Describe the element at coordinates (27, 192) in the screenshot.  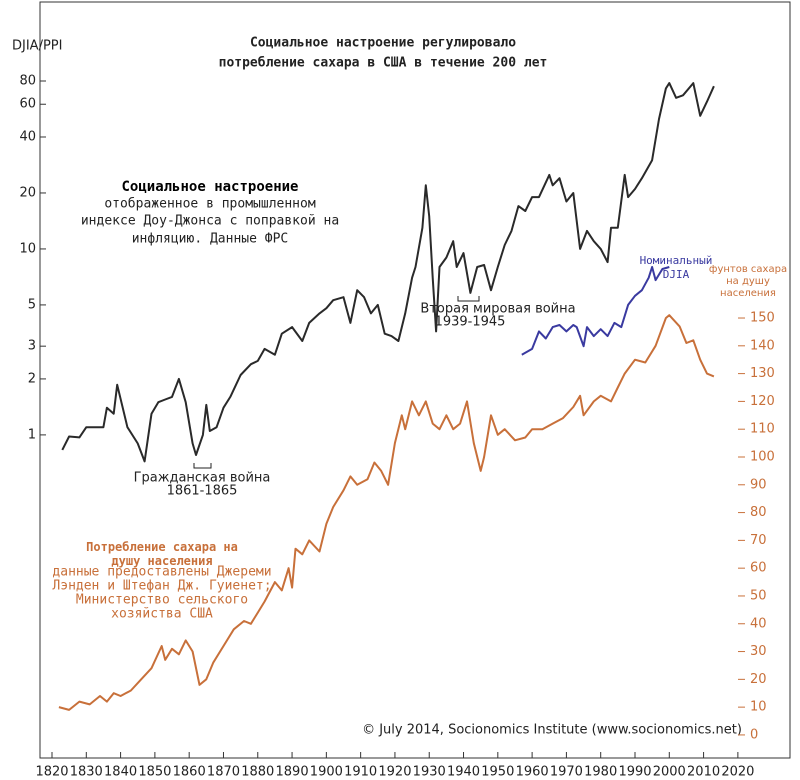
I see `y-tick-label: 20` at that location.